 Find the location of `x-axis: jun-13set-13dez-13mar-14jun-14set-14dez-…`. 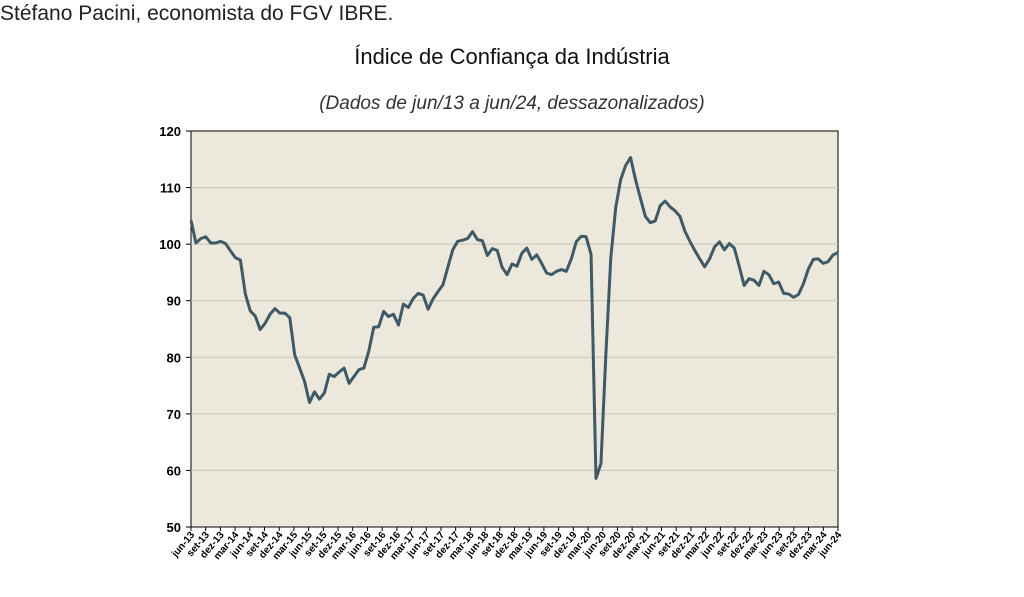

x-axis: jun-13set-13dez-13mar-14jun-14set-14dez-… is located at coordinates (507, 544).